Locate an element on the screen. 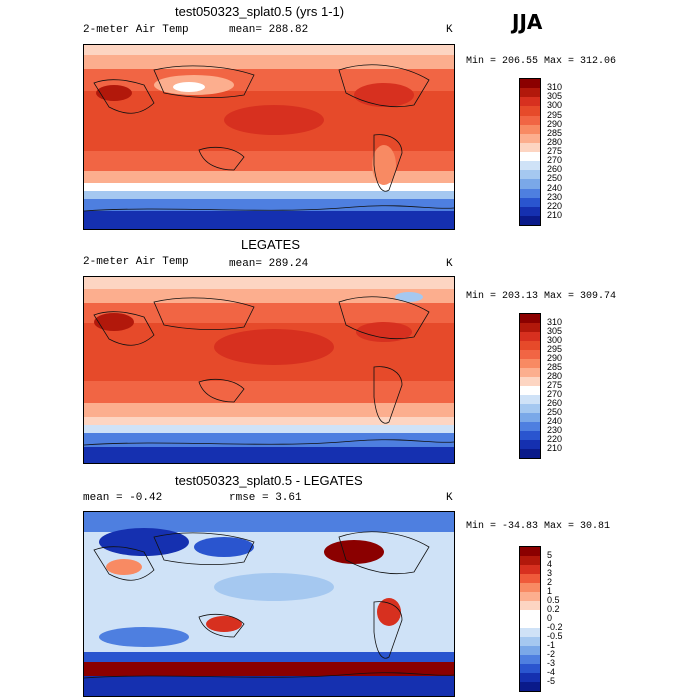 The height and width of the screenshot is (700, 700). panel-title-model: test050323_splat0.5 (yrs 1-1) is located at coordinates (260, 11).